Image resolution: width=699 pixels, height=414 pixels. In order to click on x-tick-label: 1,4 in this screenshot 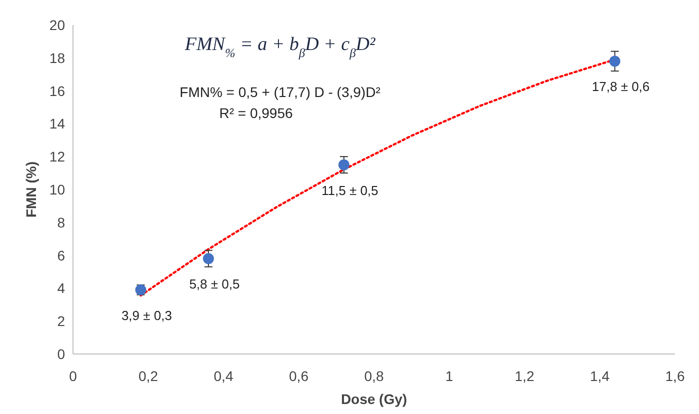, I will do `click(600, 376)`.